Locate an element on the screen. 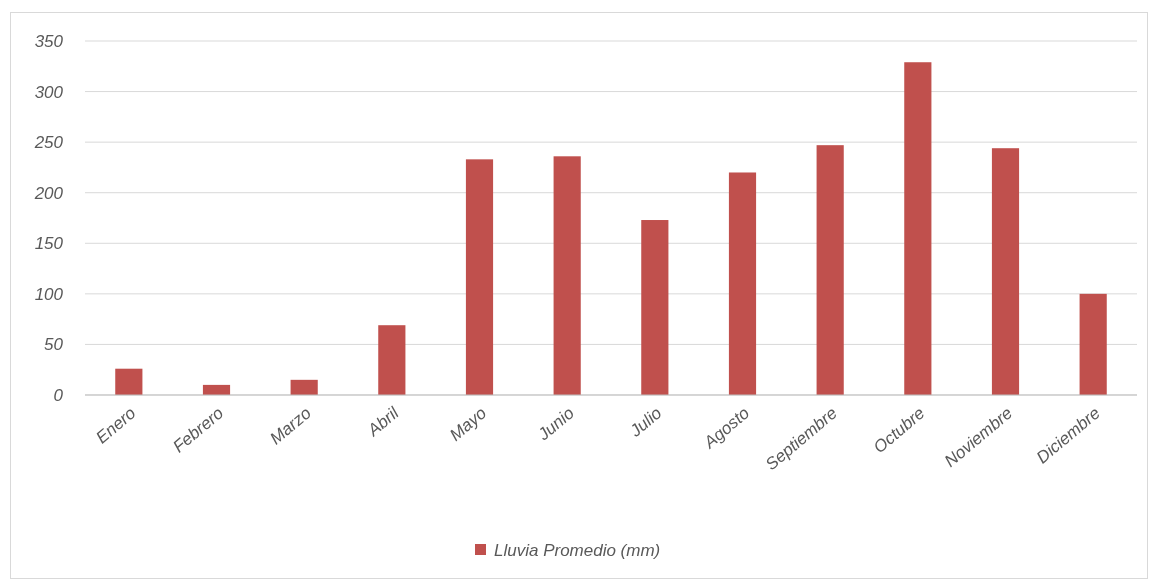  y-tick-label: 50 is located at coordinates (54, 345).